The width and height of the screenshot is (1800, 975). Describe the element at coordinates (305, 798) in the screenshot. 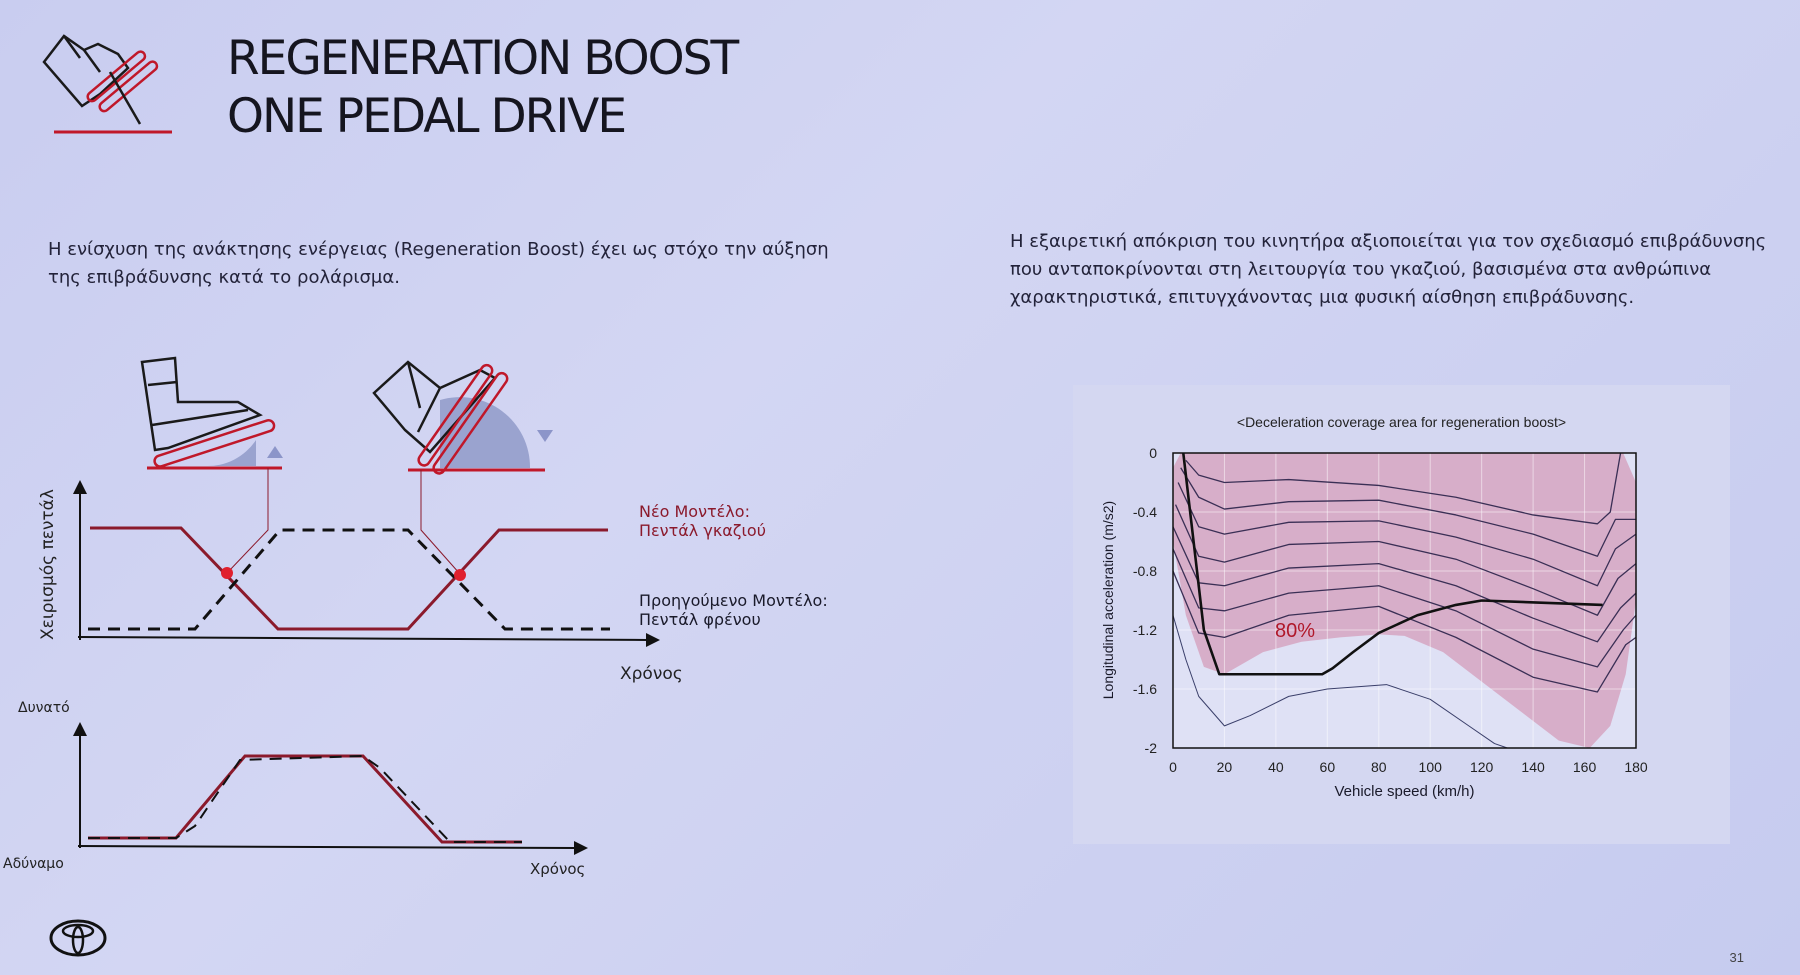

I see `previous-model-deceleration-line` at that location.